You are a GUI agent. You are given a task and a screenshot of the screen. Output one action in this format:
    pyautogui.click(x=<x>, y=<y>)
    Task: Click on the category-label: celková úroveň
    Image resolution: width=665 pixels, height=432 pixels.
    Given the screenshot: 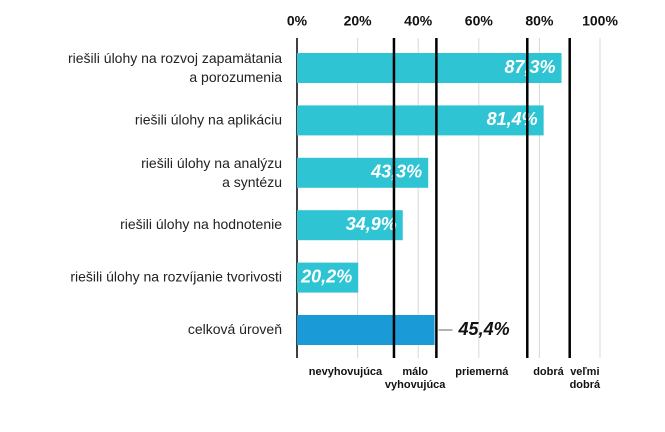 What is the action you would take?
    pyautogui.click(x=235, y=329)
    